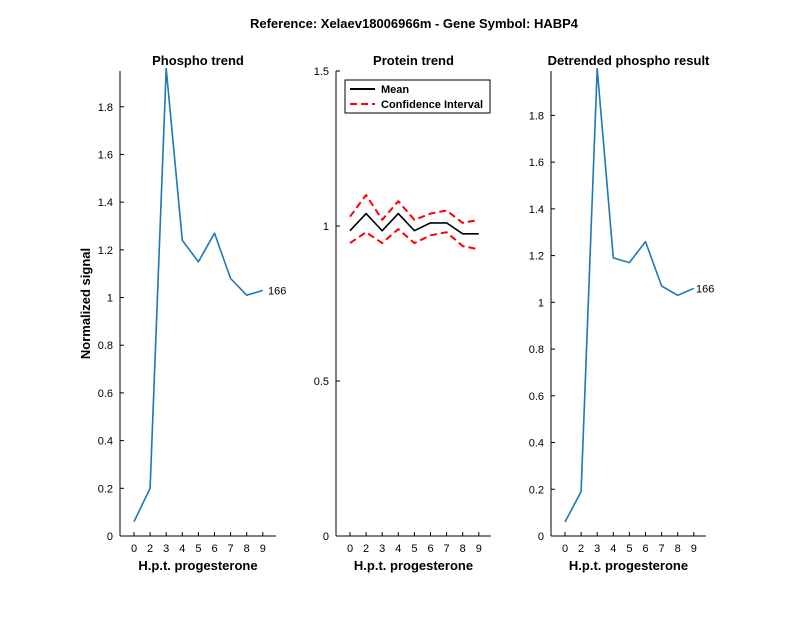  Describe the element at coordinates (413, 60) in the screenshot. I see `panel-title: Protein trend` at that location.